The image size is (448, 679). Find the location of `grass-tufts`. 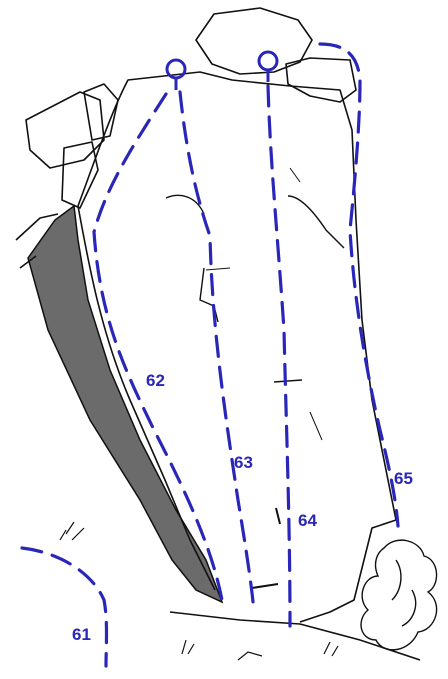

grass-tufts is located at coordinates (199, 591).